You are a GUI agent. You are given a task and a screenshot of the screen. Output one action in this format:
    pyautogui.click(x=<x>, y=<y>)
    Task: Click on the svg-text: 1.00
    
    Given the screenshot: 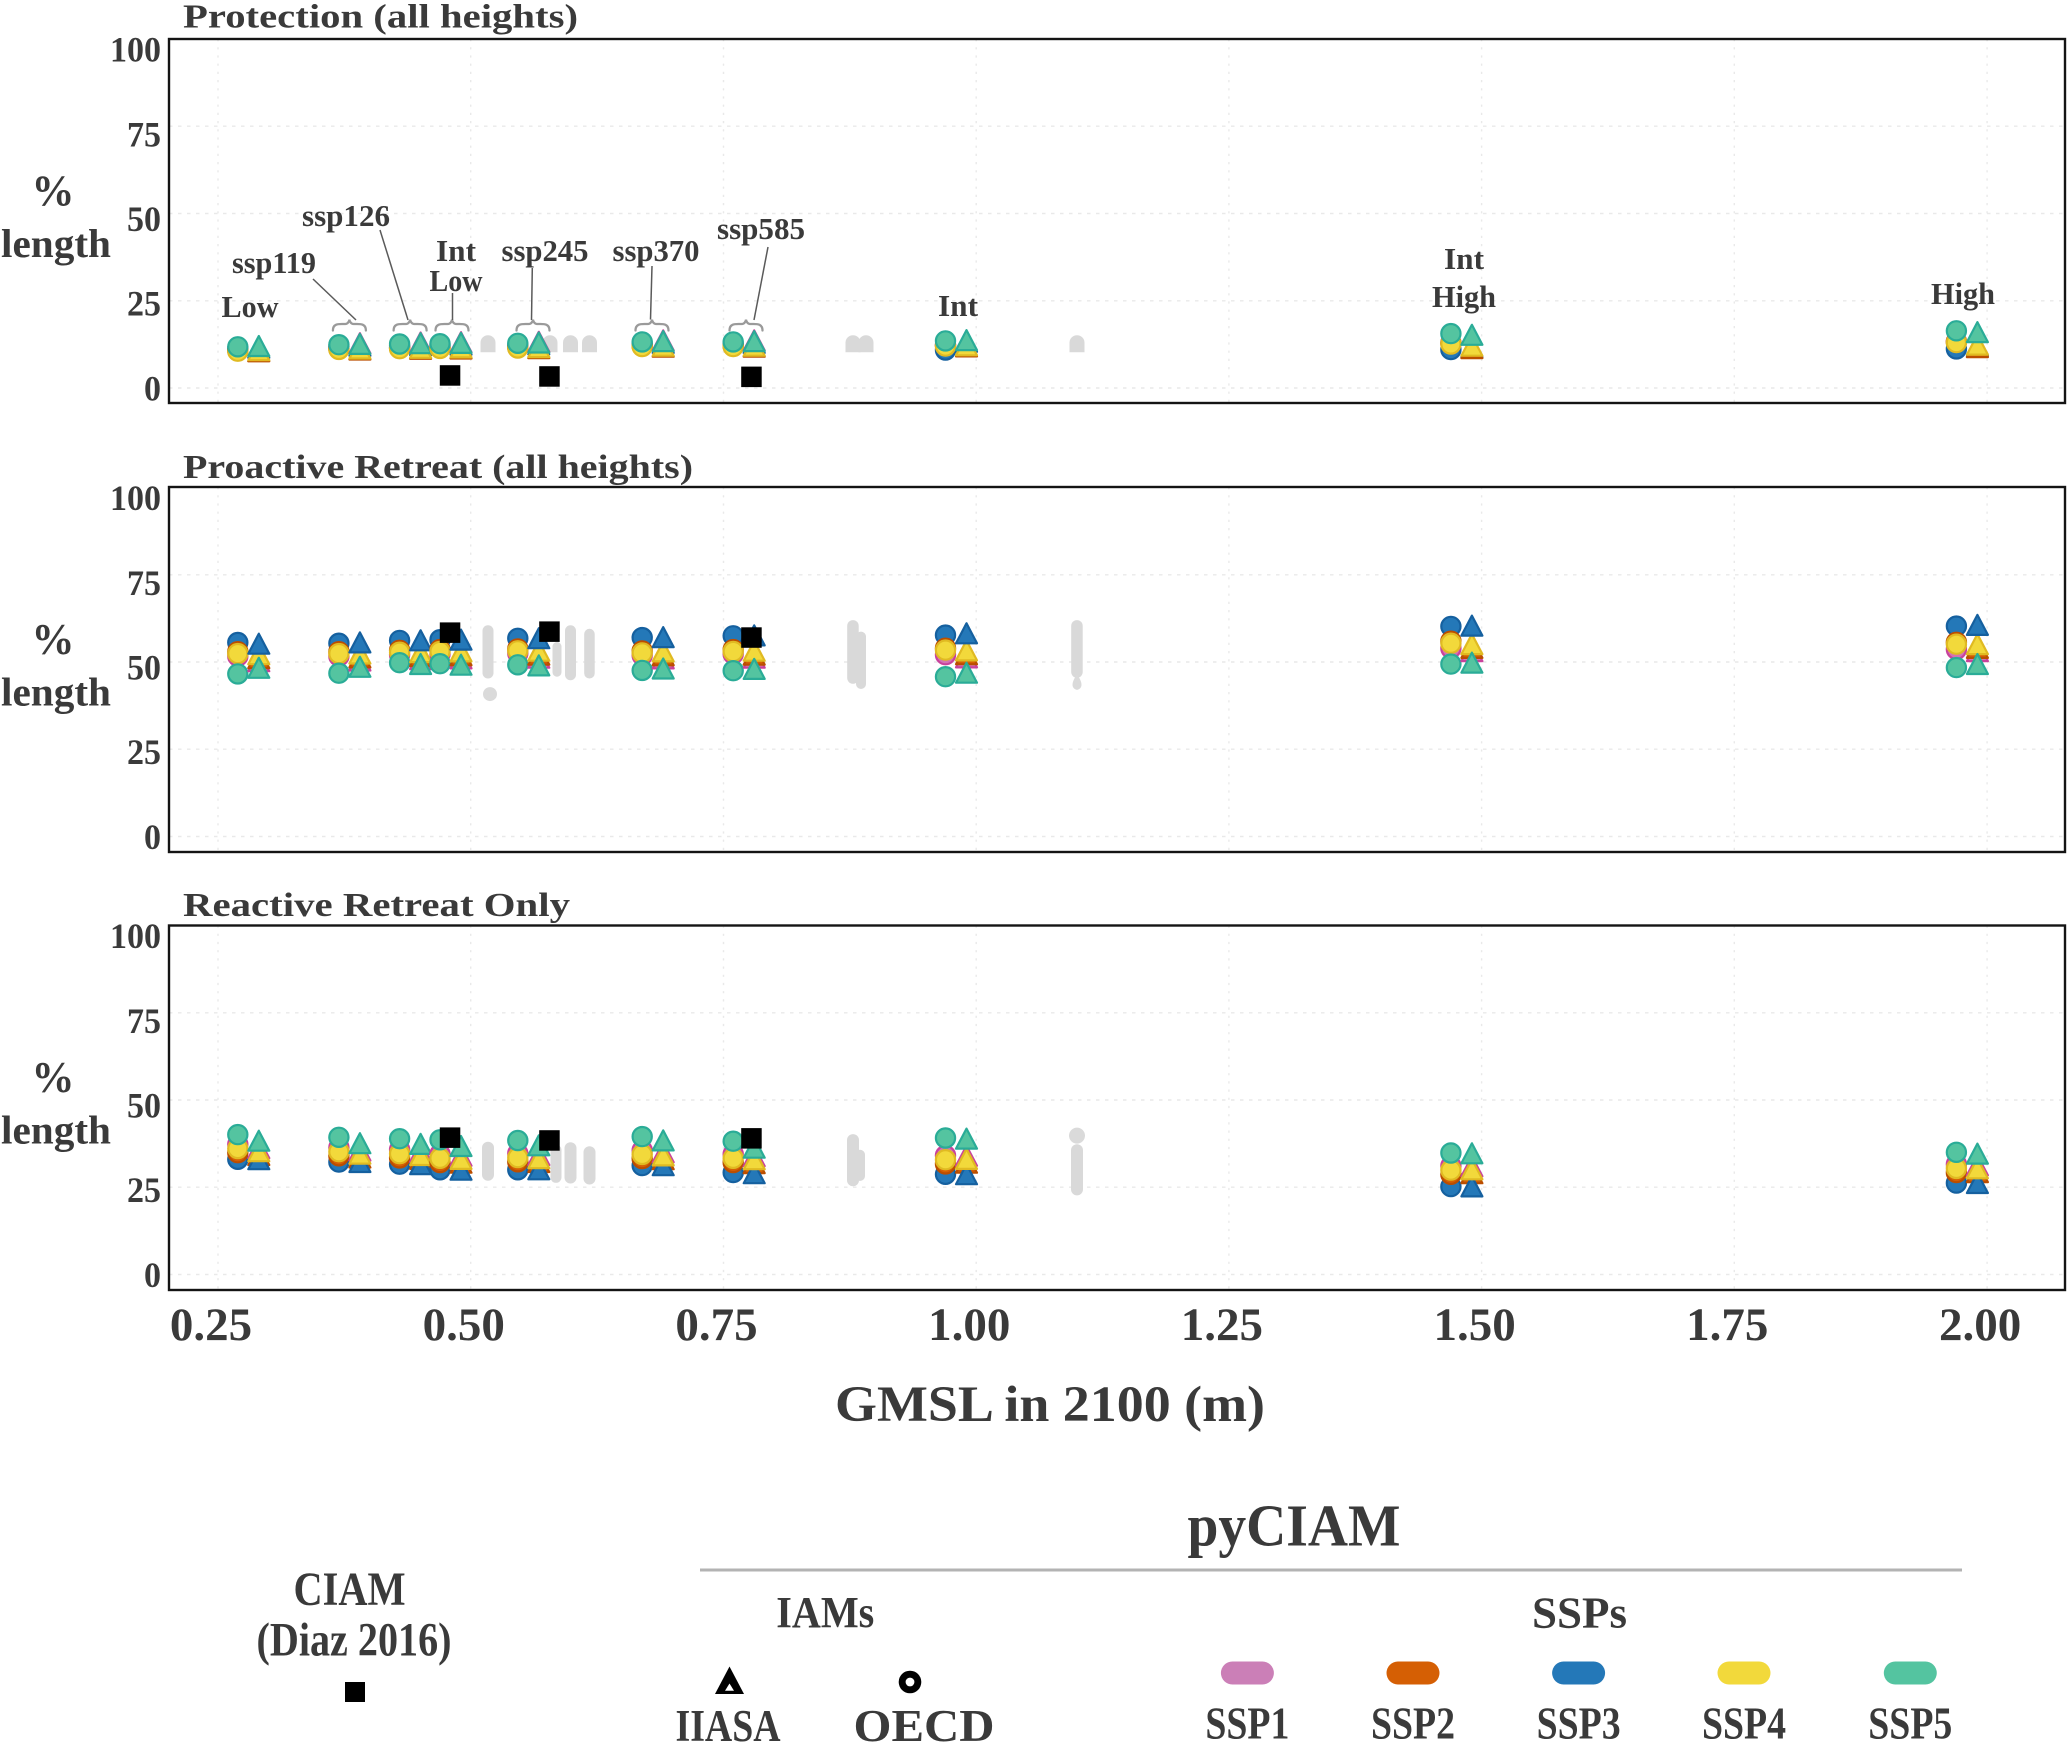 What is the action you would take?
    pyautogui.click(x=969, y=1325)
    